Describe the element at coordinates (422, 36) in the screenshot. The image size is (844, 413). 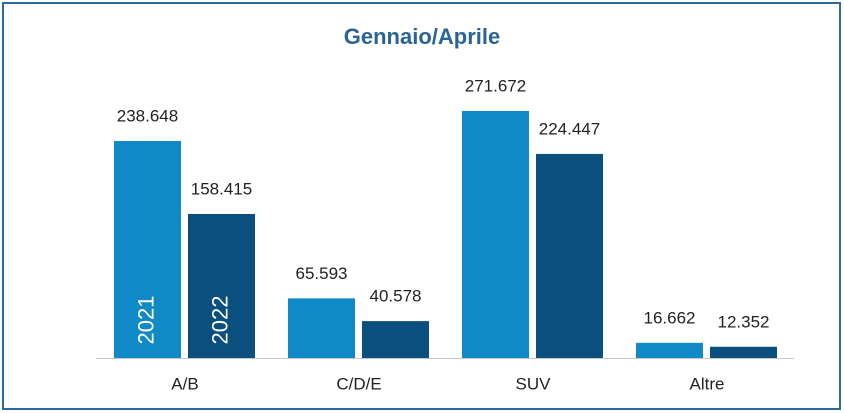
I see `chart-title: Gennaio/Aprile` at that location.